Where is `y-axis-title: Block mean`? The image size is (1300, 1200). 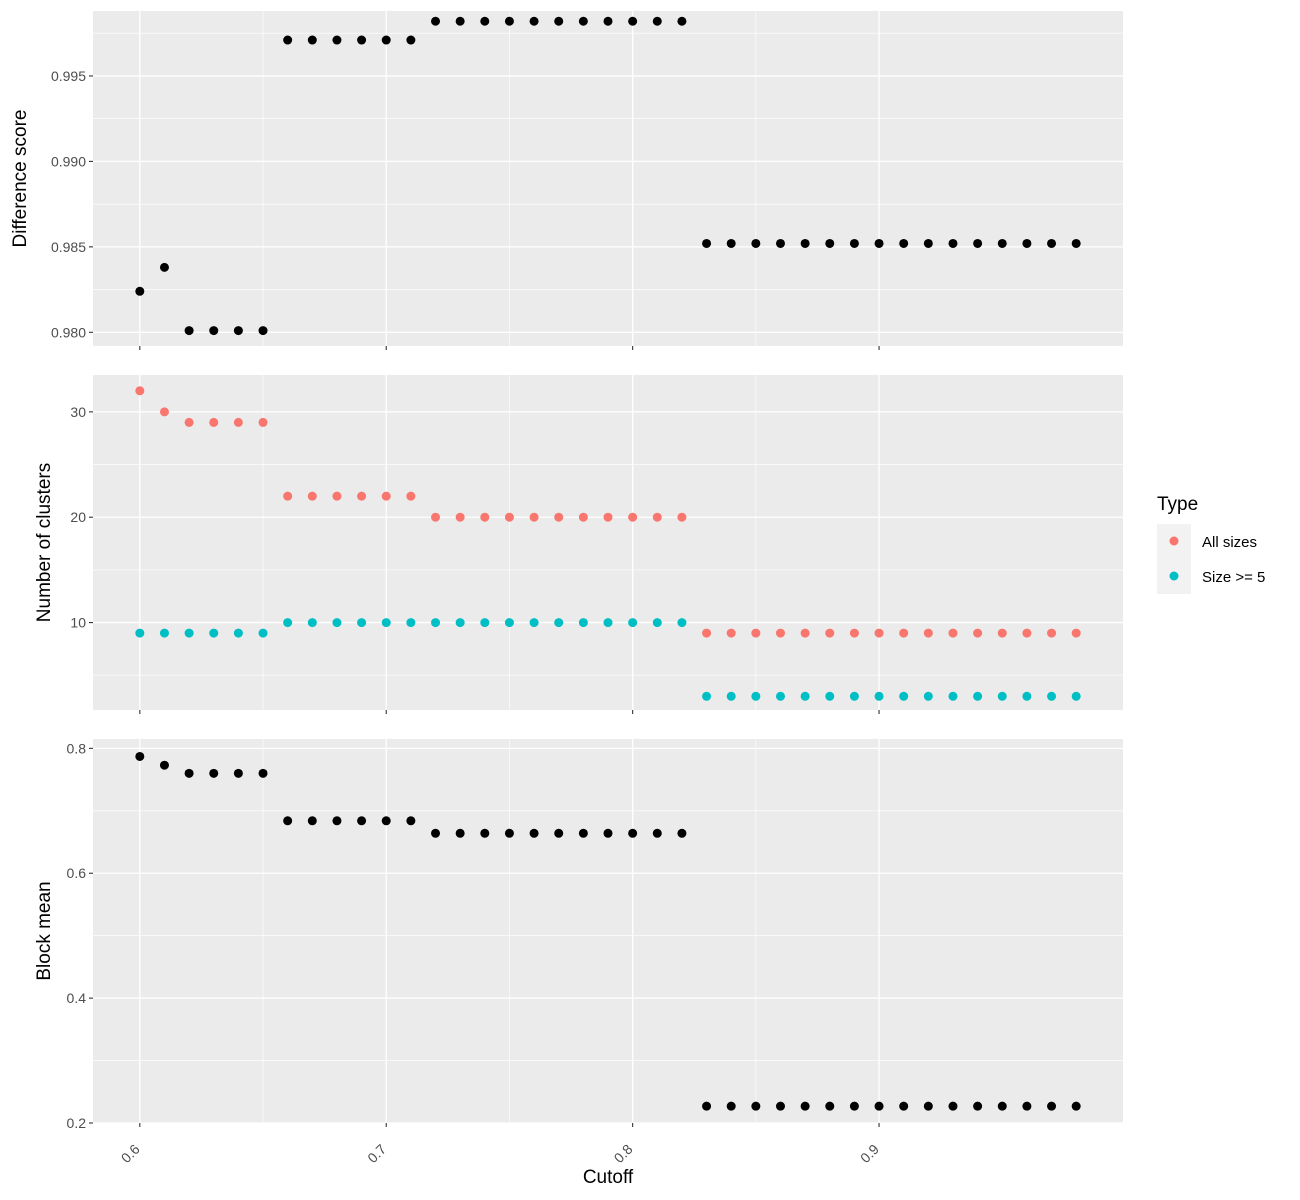
y-axis-title: Block mean is located at coordinates (44, 930).